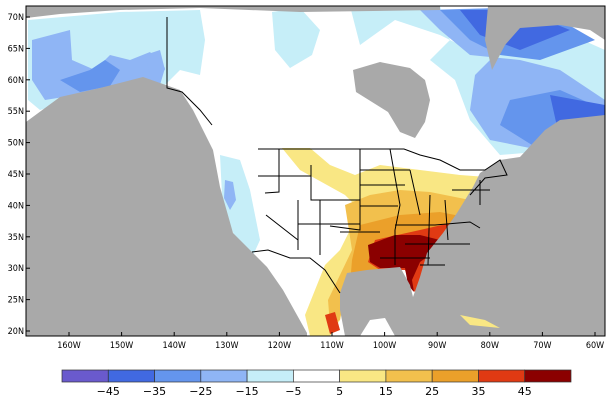 The width and height of the screenshot is (610, 405). I want to click on colorbar-label: −35, so click(154, 391).